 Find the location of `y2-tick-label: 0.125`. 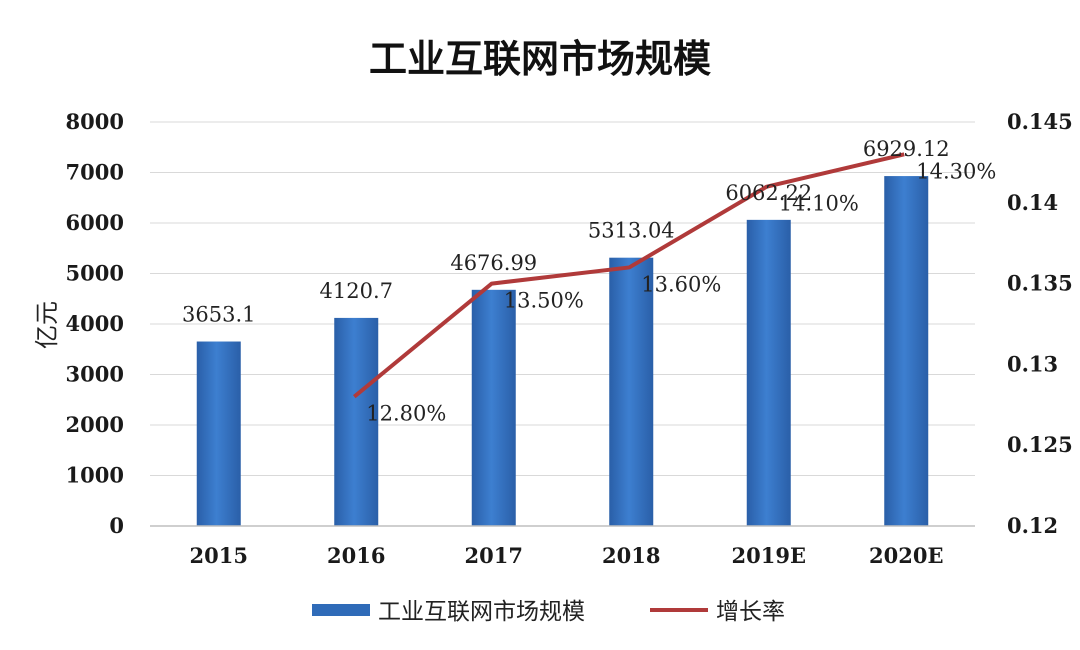

y2-tick-label: 0.125 is located at coordinates (1040, 444).